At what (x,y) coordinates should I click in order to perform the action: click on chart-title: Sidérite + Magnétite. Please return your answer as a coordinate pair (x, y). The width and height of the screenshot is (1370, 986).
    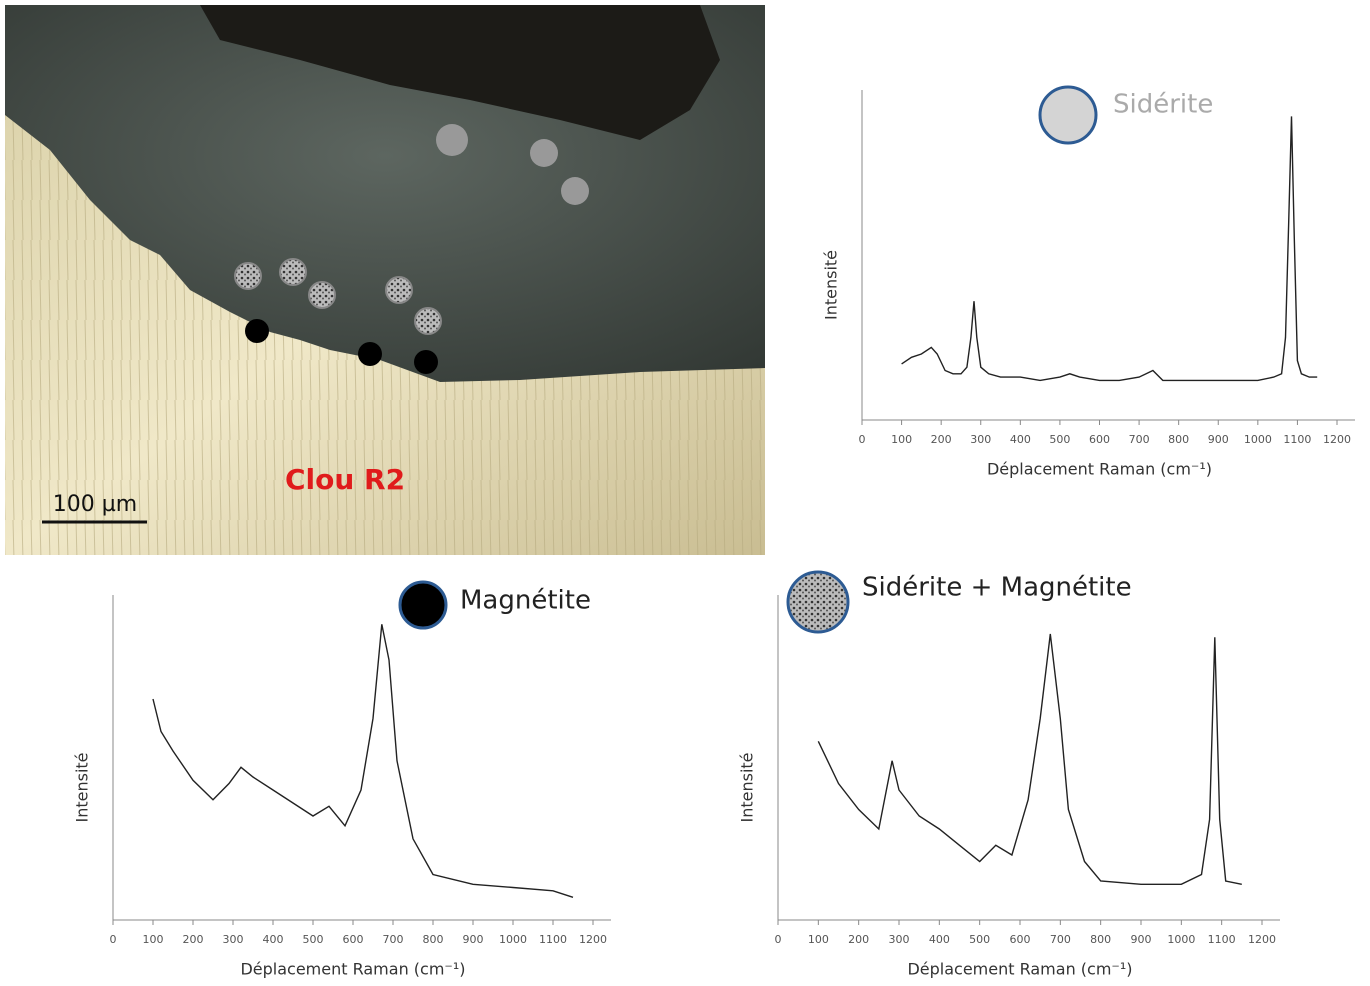
    Looking at the image, I should click on (997, 588).